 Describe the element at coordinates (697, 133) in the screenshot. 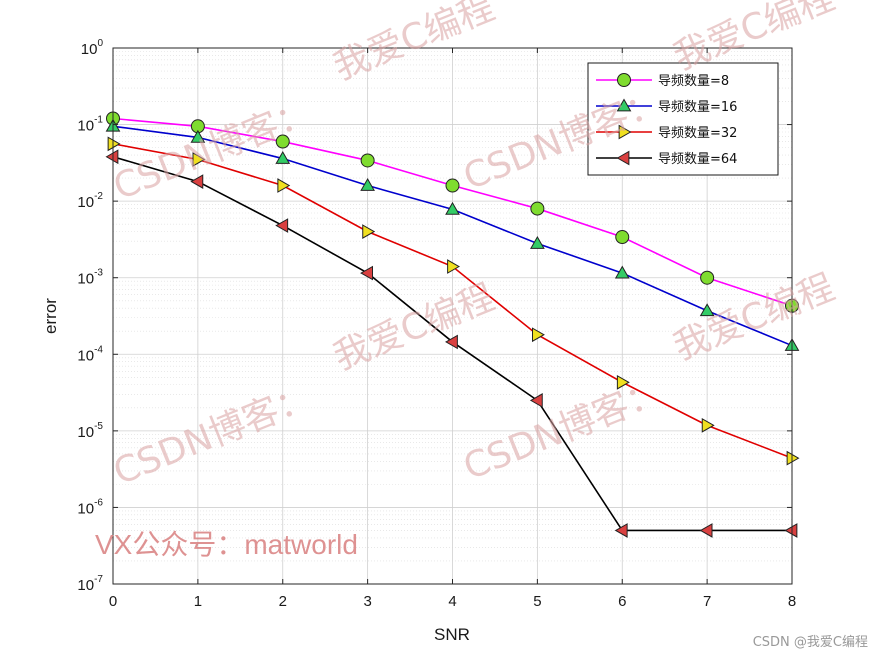

I see `legend-label: 导频数量=32` at that location.